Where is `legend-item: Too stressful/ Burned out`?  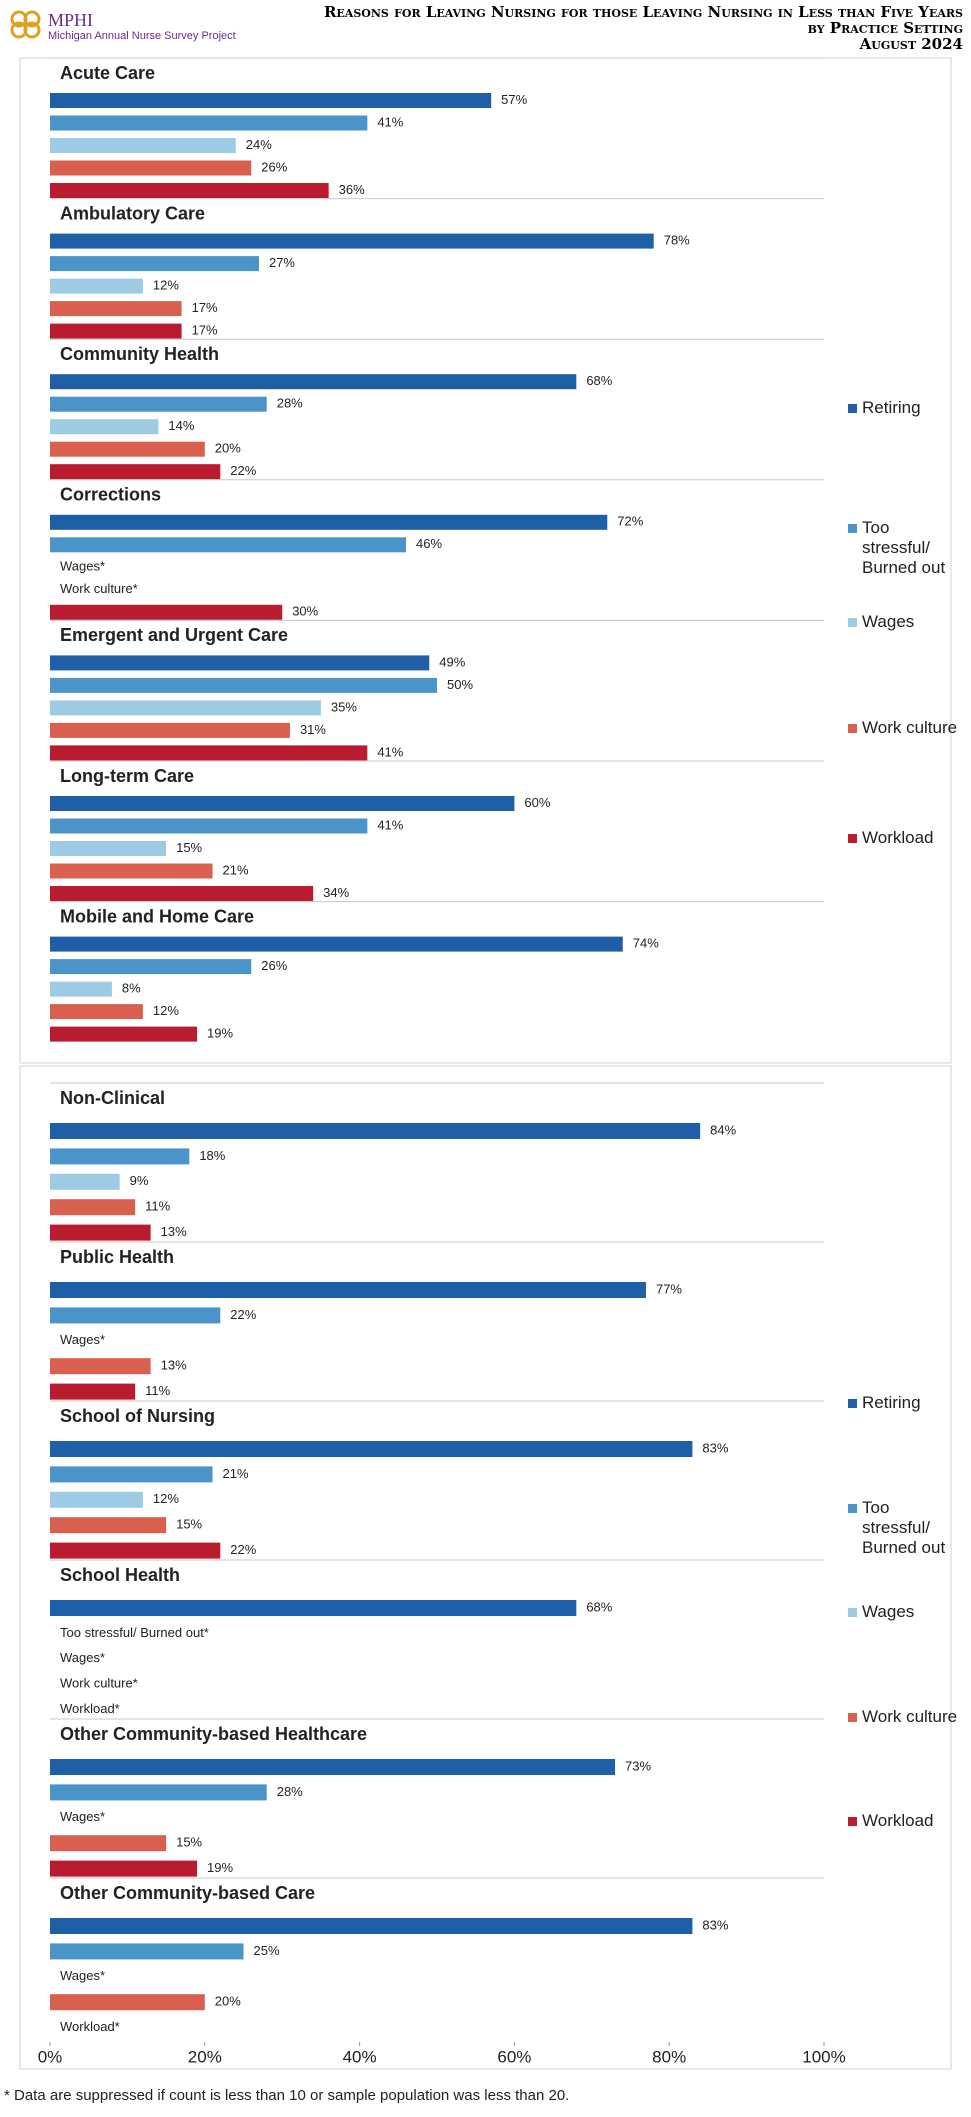 legend-item: Too stressful/ Burned out is located at coordinates (905, 548).